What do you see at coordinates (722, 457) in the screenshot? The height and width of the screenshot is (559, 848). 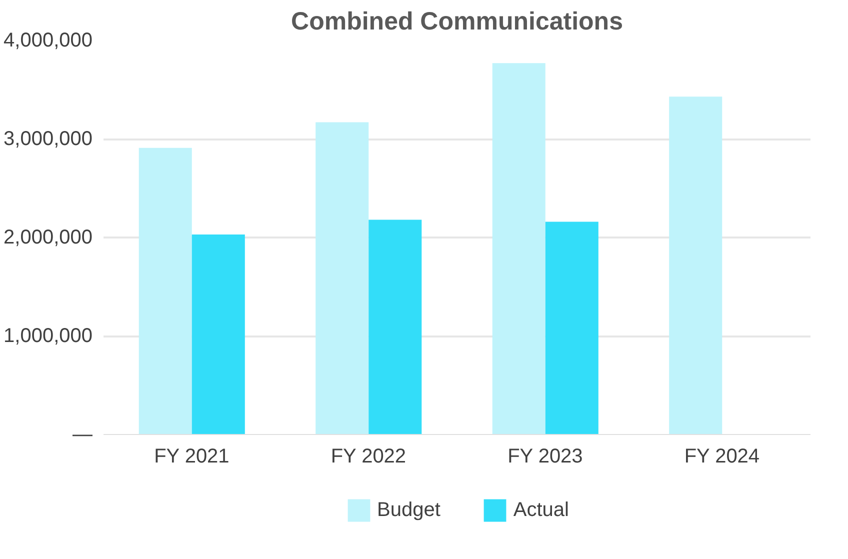 I see `x-tick-label: FY 2024` at bounding box center [722, 457].